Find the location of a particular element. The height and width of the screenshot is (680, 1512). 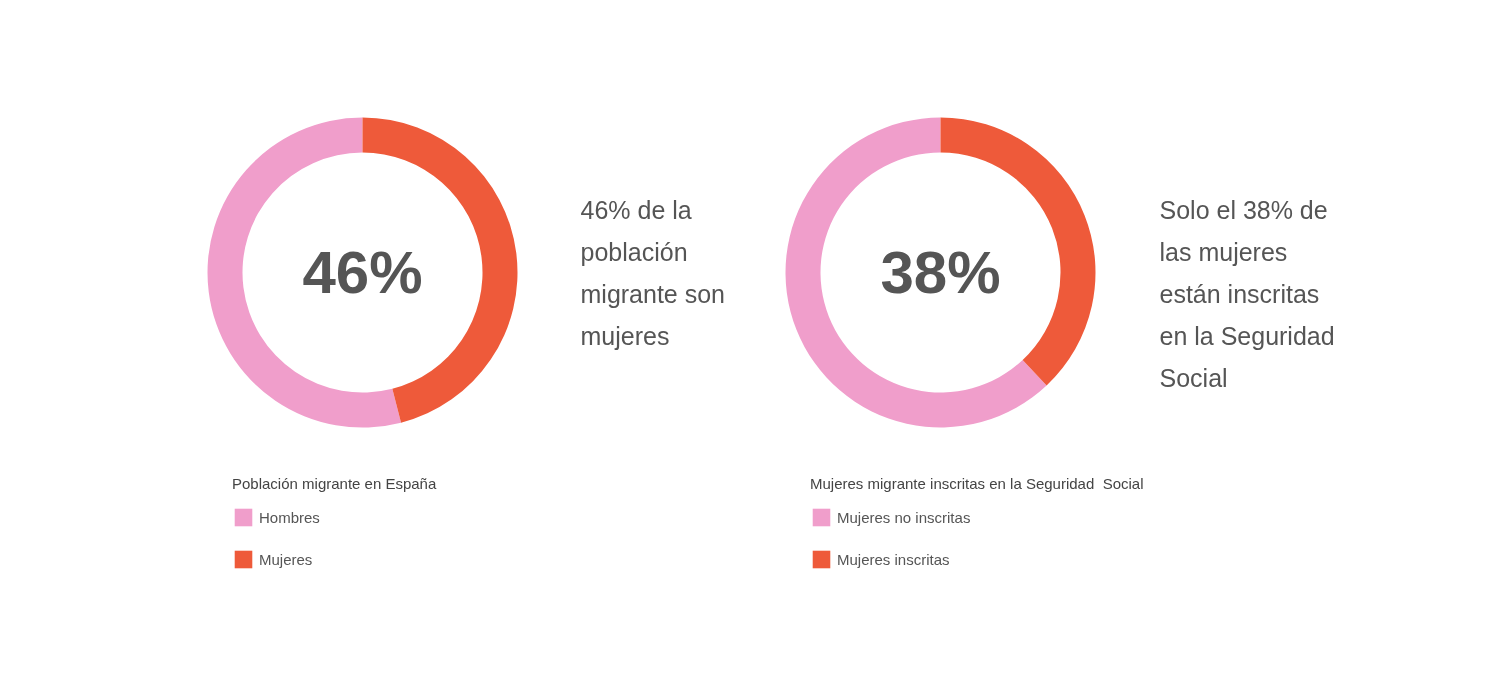

legend-label: Mujeres inscritas is located at coordinates (893, 559).